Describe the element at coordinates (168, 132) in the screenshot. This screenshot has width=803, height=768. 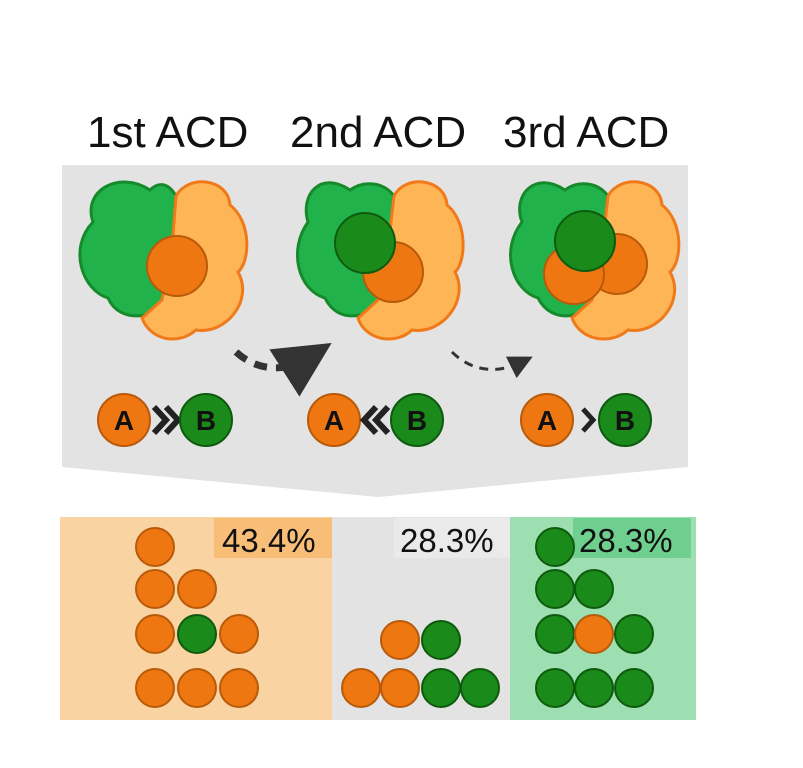
I see `stage-1-title: 1st ACD` at that location.